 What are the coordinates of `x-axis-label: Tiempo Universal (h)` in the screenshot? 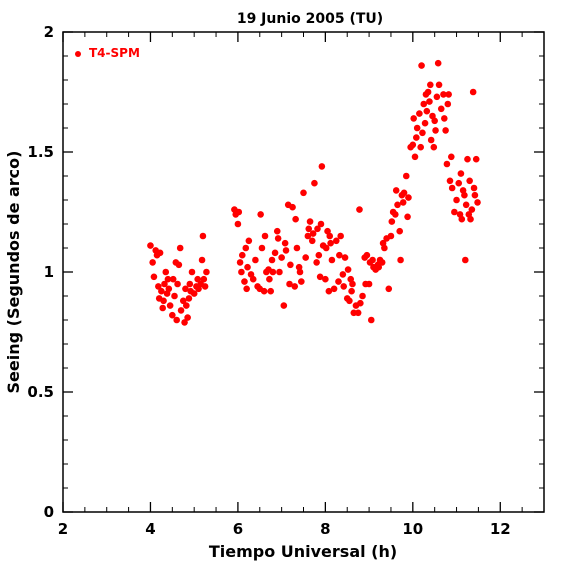 It's located at (303, 551).